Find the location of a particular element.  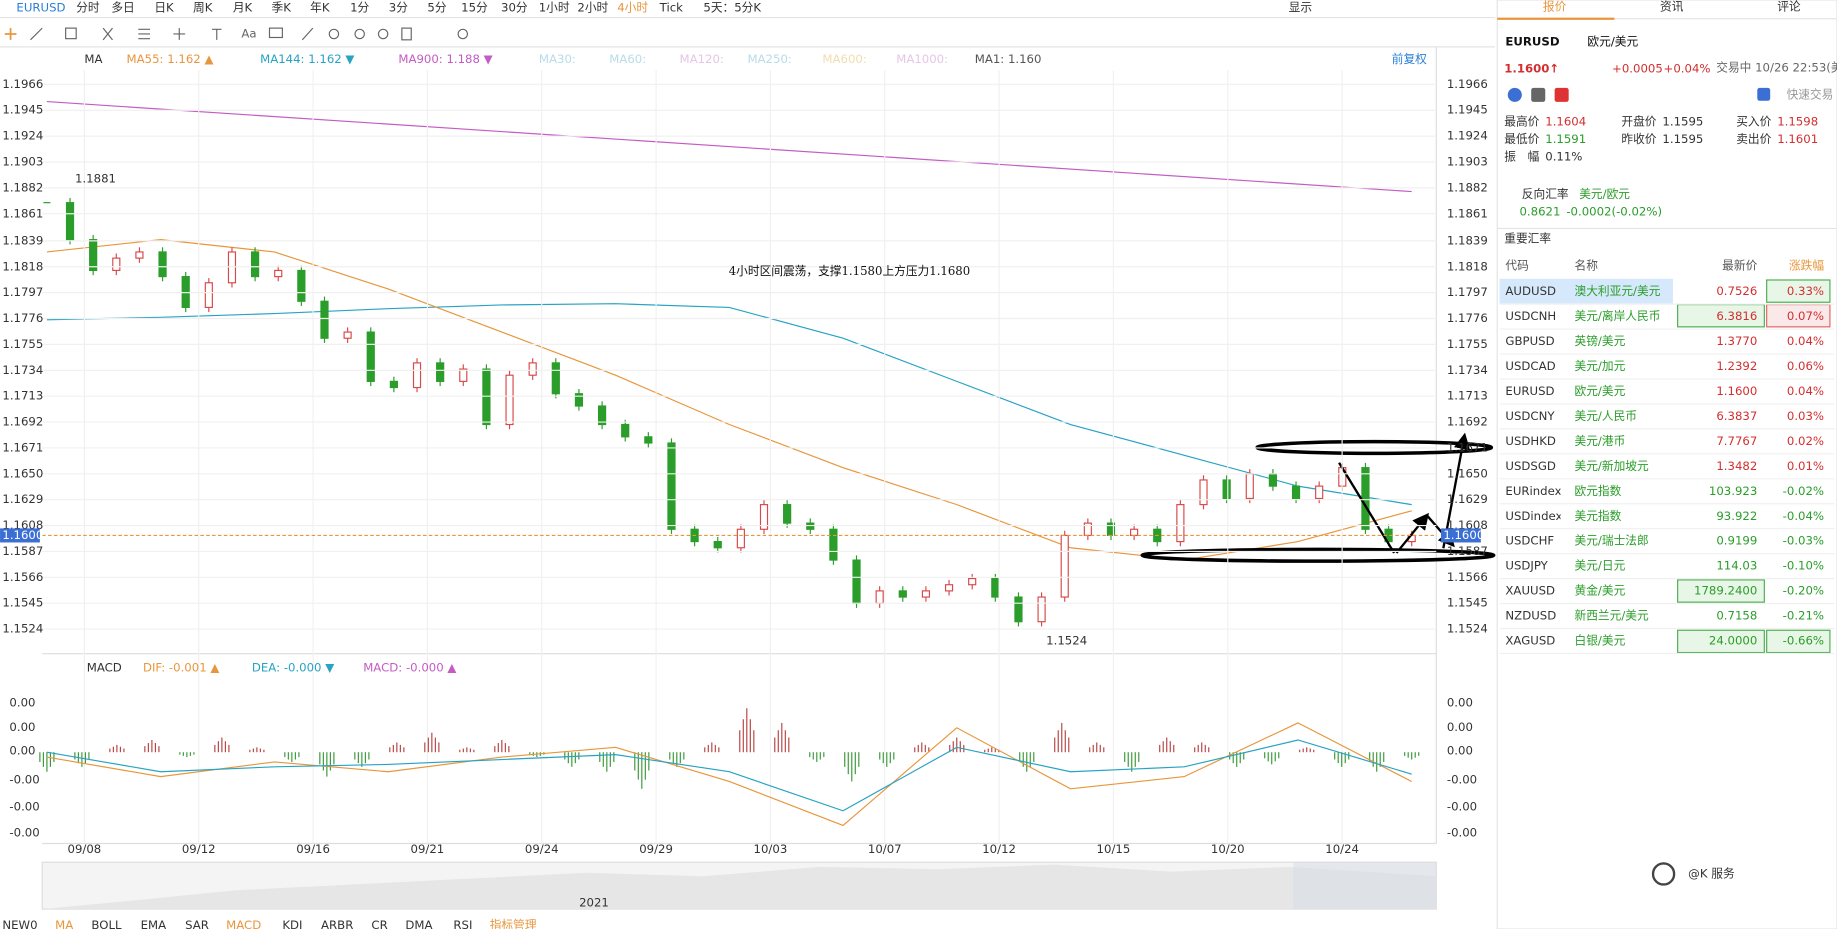

drawing-tools is located at coordinates (236, 34).